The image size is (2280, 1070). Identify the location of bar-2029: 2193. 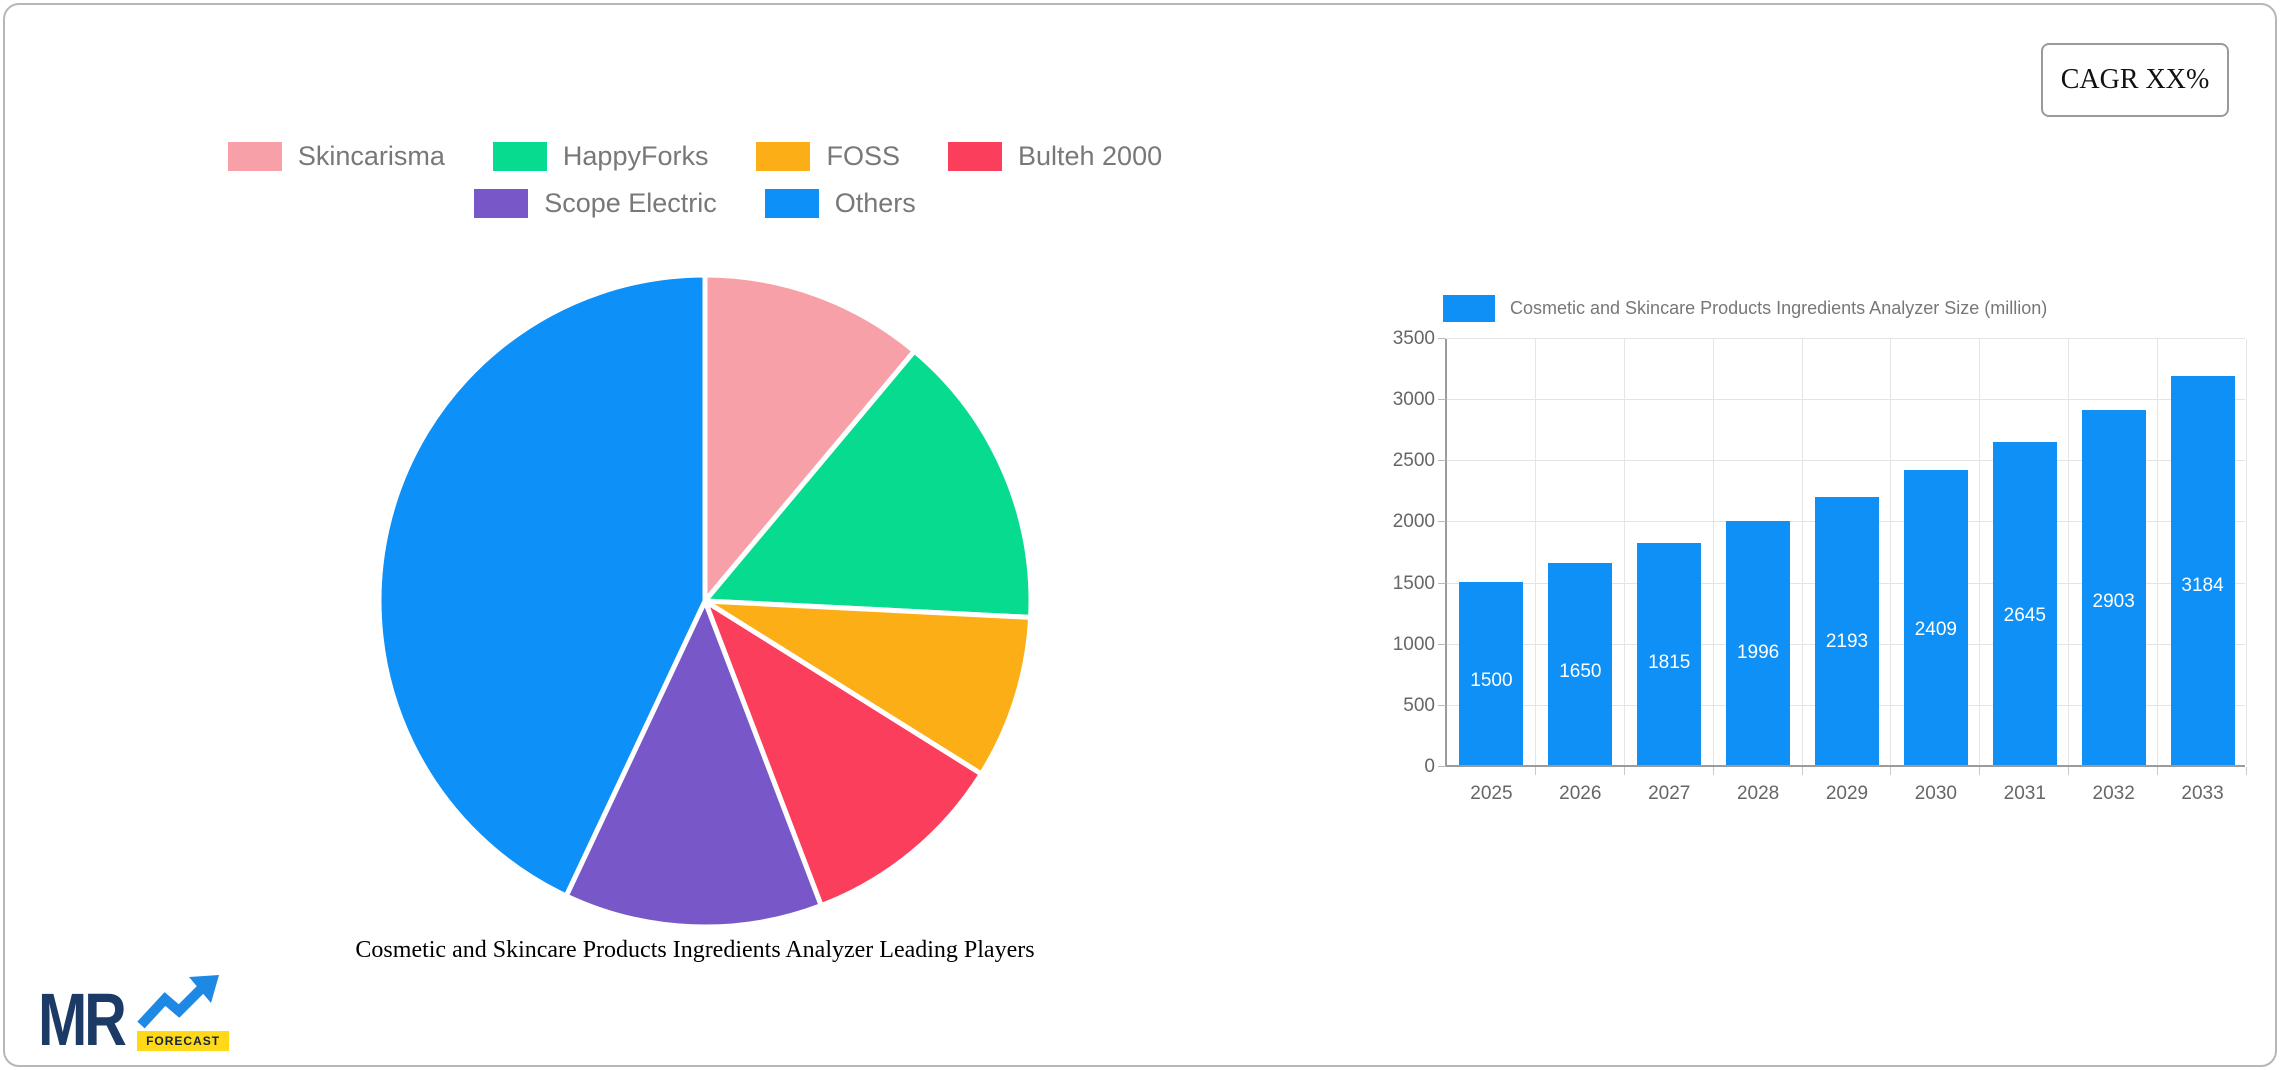
(1847, 630).